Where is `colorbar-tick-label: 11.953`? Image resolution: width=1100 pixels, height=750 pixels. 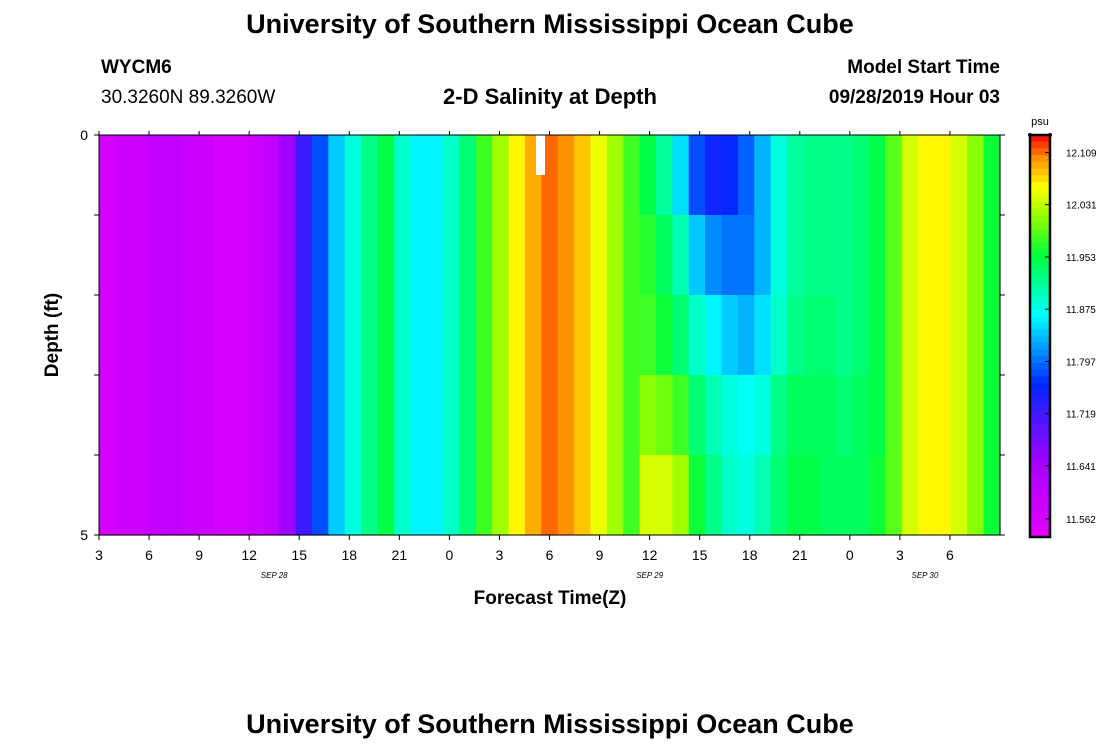
colorbar-tick-label: 11.953 is located at coordinates (1081, 258).